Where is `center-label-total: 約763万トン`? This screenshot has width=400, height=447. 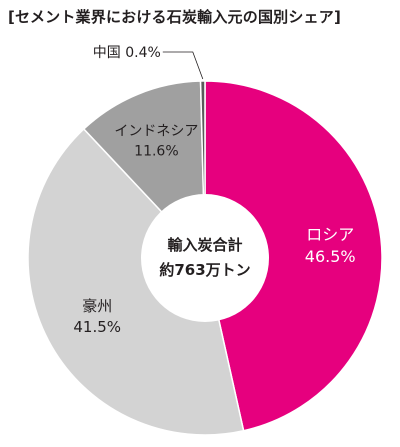 center-label-total: 約763万トン is located at coordinates (204, 270).